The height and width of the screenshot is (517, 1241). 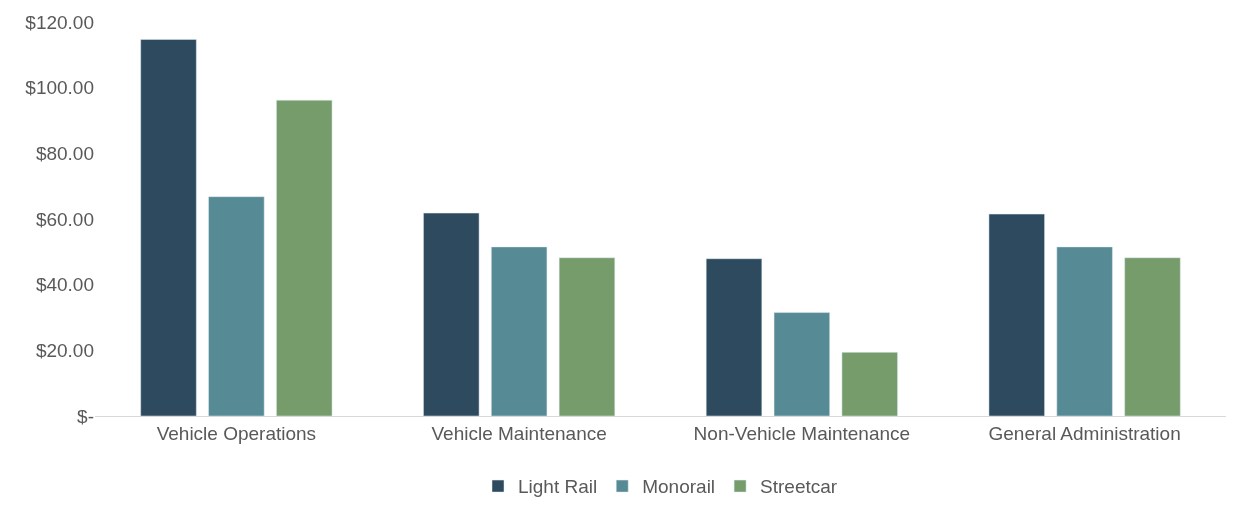 I want to click on y-tick-label: $80.00, so click(x=64, y=153).